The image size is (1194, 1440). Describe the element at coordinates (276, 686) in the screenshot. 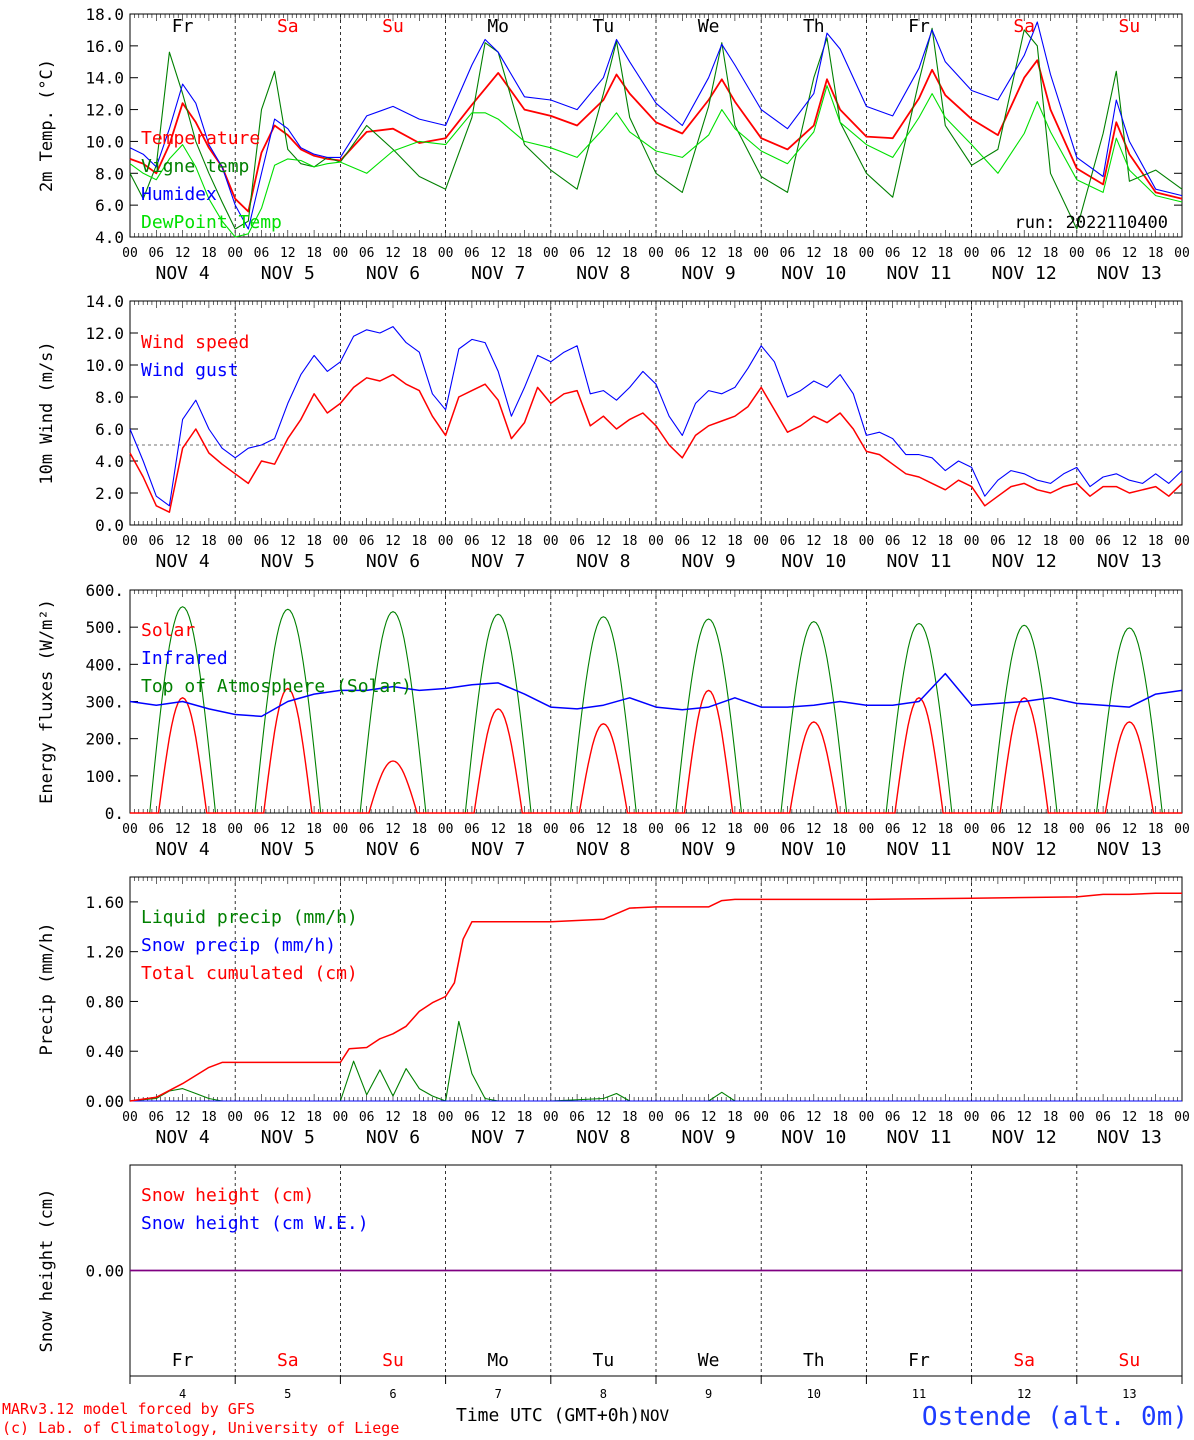

I see `energy-legend-3: Top of Atmosphere (Solar)` at that location.